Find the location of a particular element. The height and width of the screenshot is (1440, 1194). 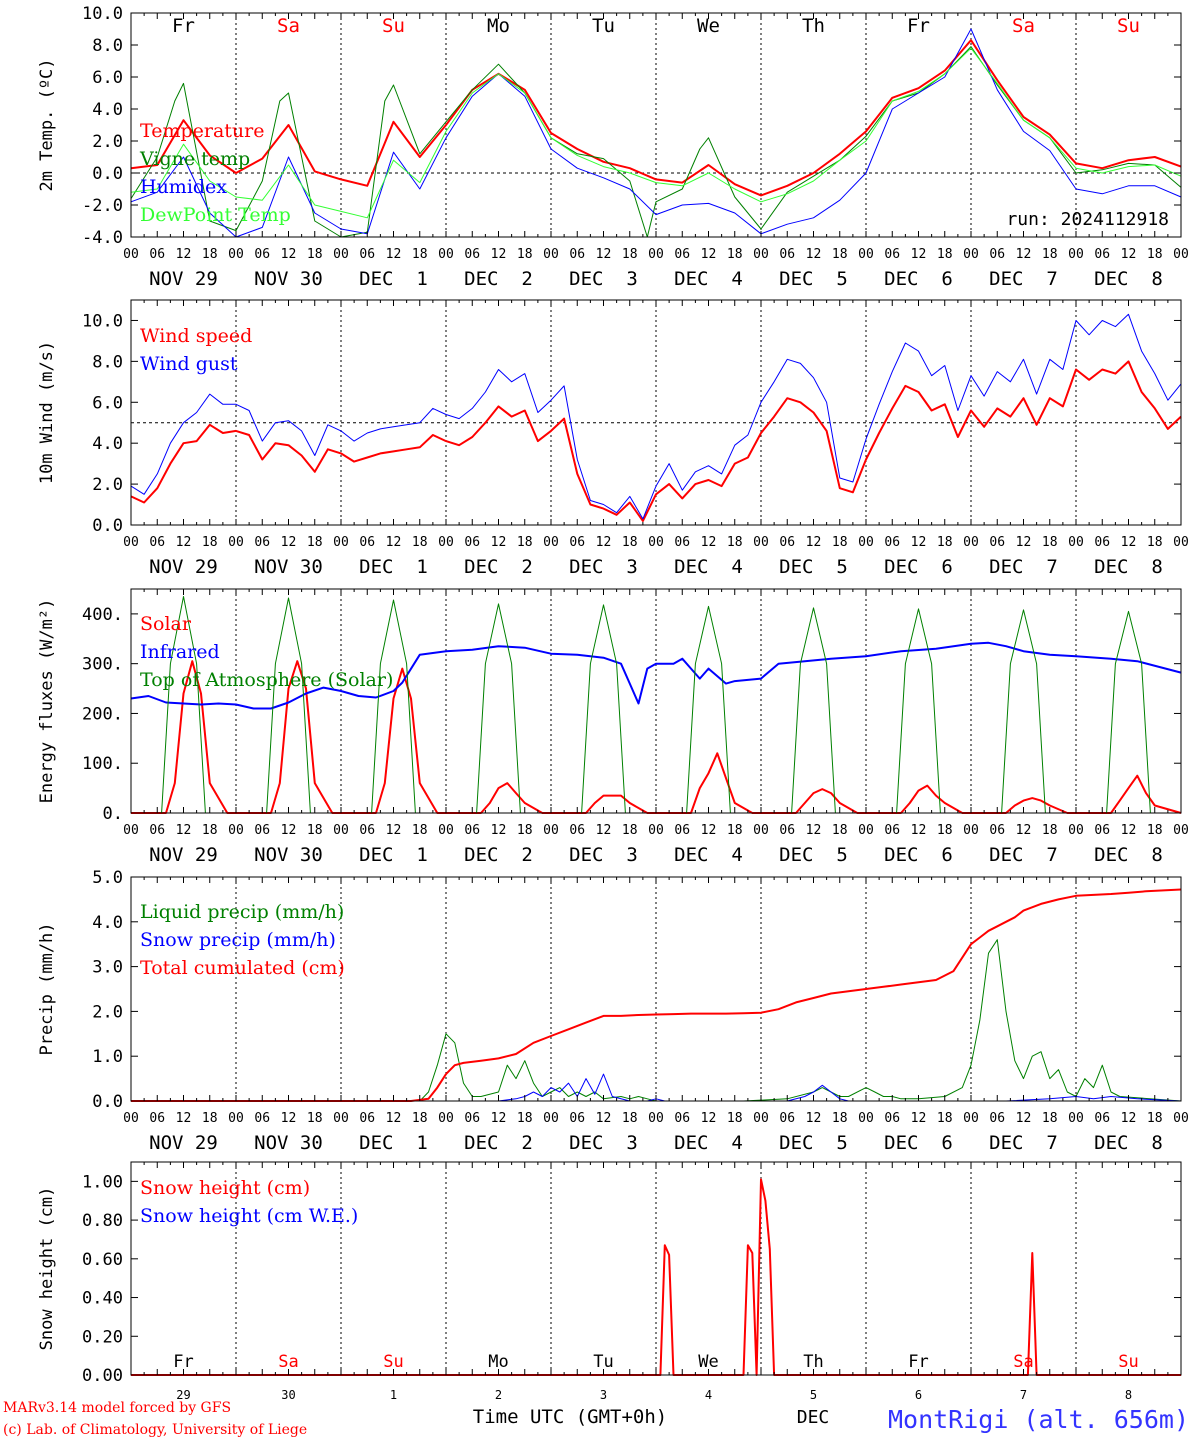

weekday-label: We is located at coordinates (708, 26).